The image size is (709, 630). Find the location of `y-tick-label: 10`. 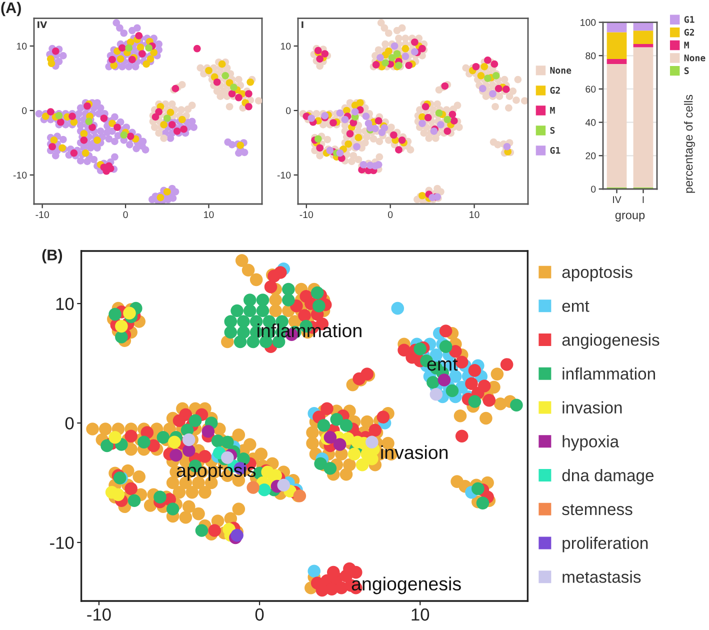

y-tick-label: 10 is located at coordinates (21, 46).